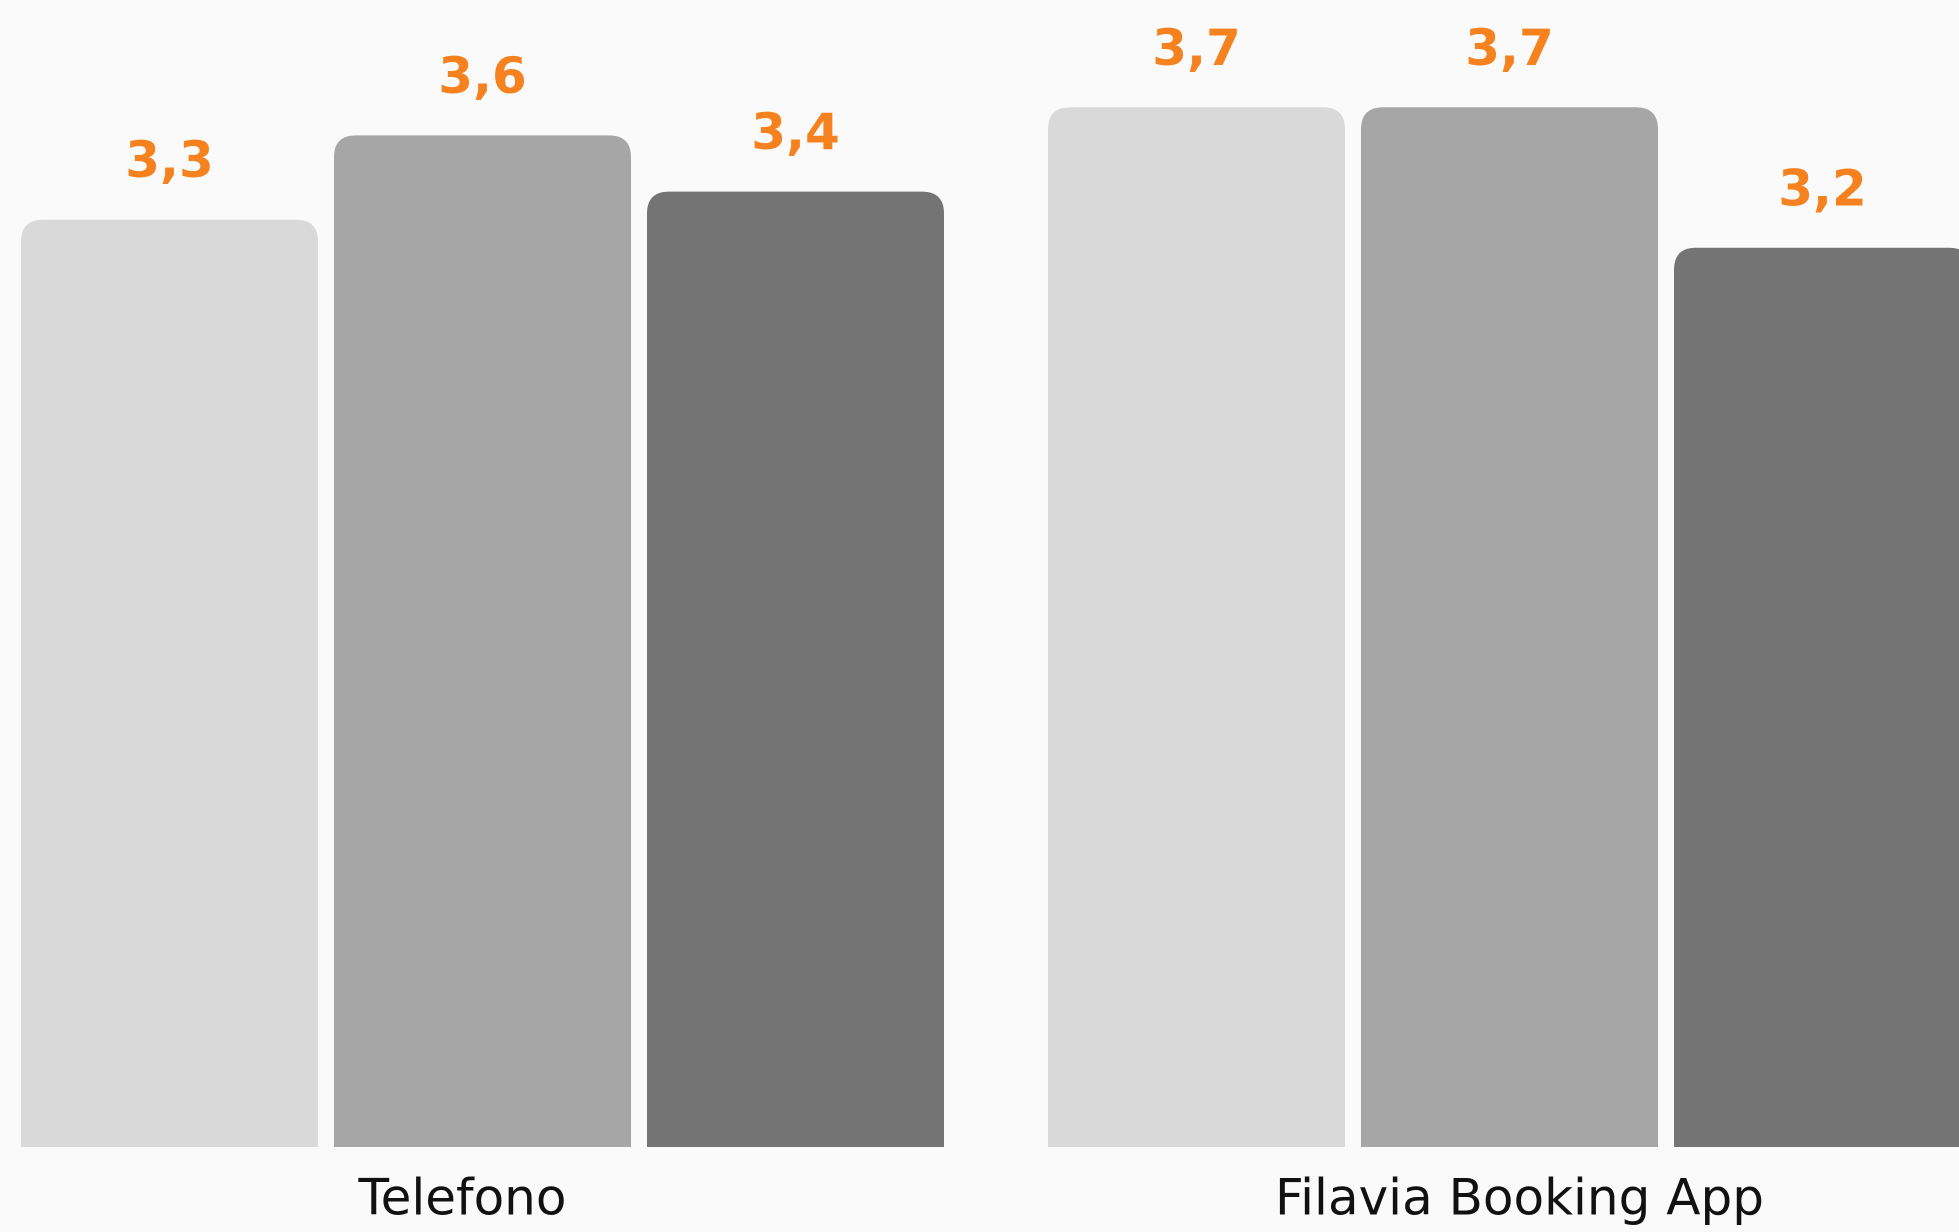 The width and height of the screenshot is (1959, 1232). What do you see at coordinates (1519, 1198) in the screenshot?
I see `x-tick-label: Filavia Booking App` at bounding box center [1519, 1198].